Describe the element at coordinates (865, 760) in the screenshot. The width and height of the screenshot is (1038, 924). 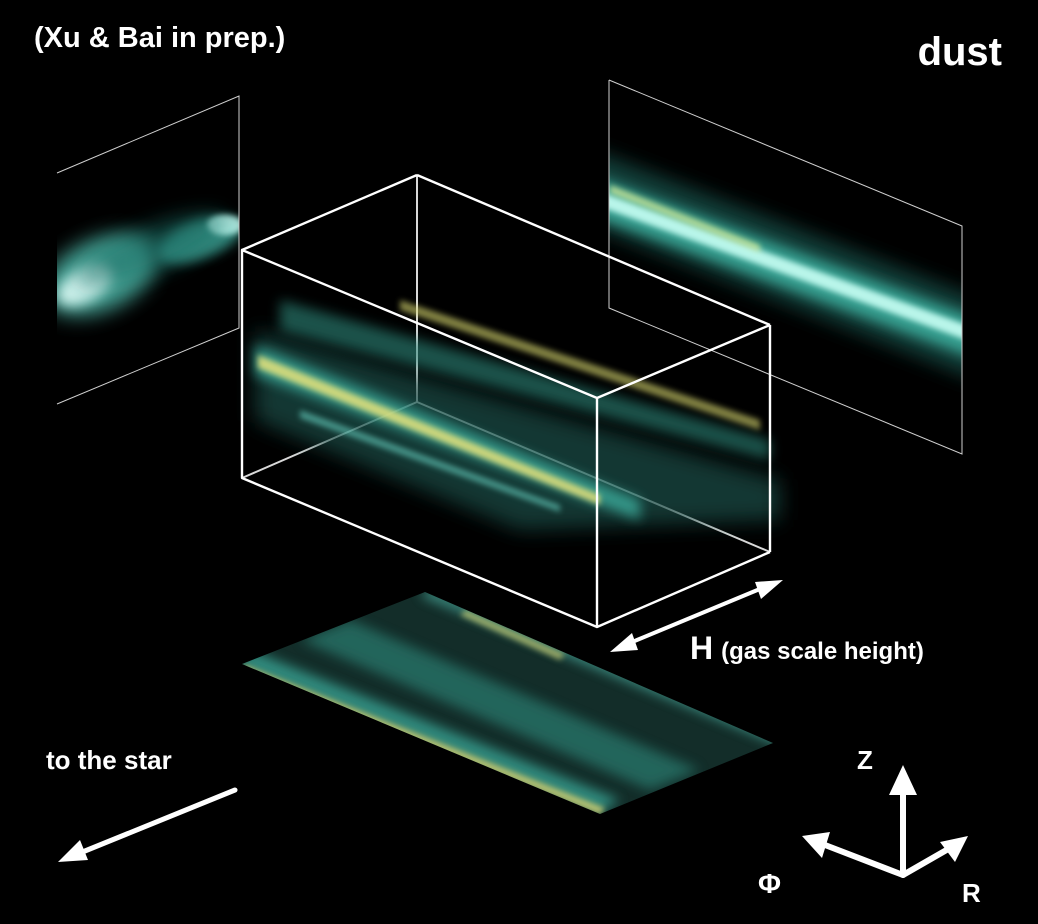
I see `z-axis-label: Z` at that location.